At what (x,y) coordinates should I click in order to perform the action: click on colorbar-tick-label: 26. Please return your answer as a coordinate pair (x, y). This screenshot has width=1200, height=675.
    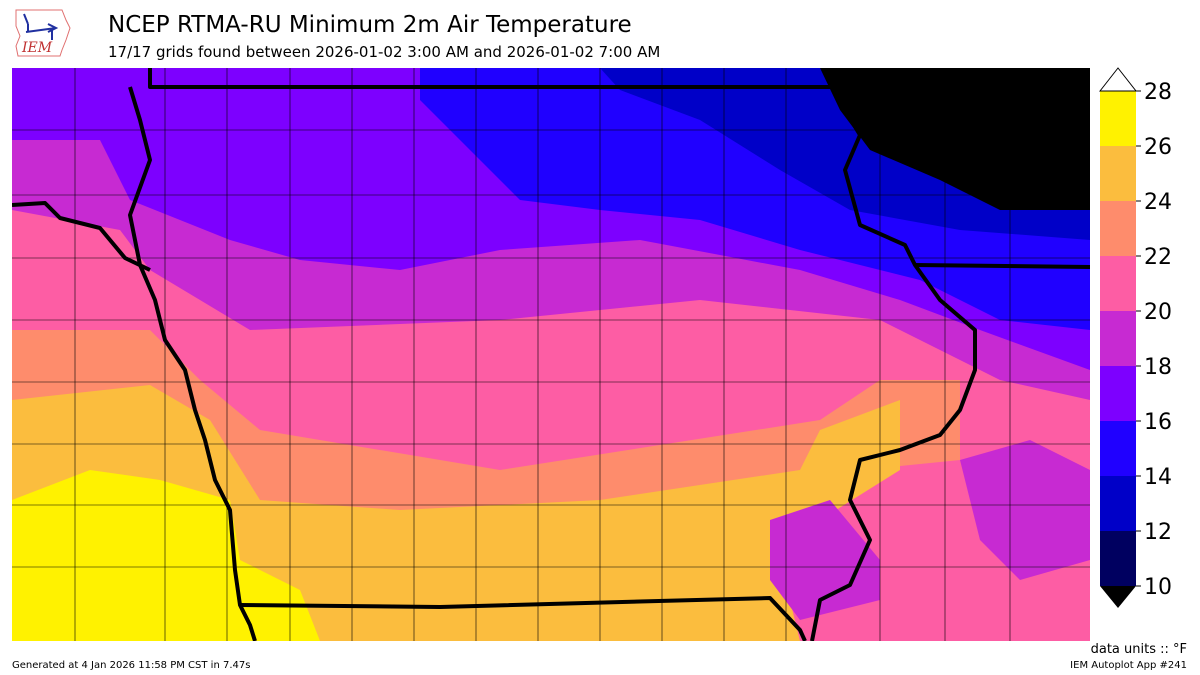
    Looking at the image, I should click on (1158, 147).